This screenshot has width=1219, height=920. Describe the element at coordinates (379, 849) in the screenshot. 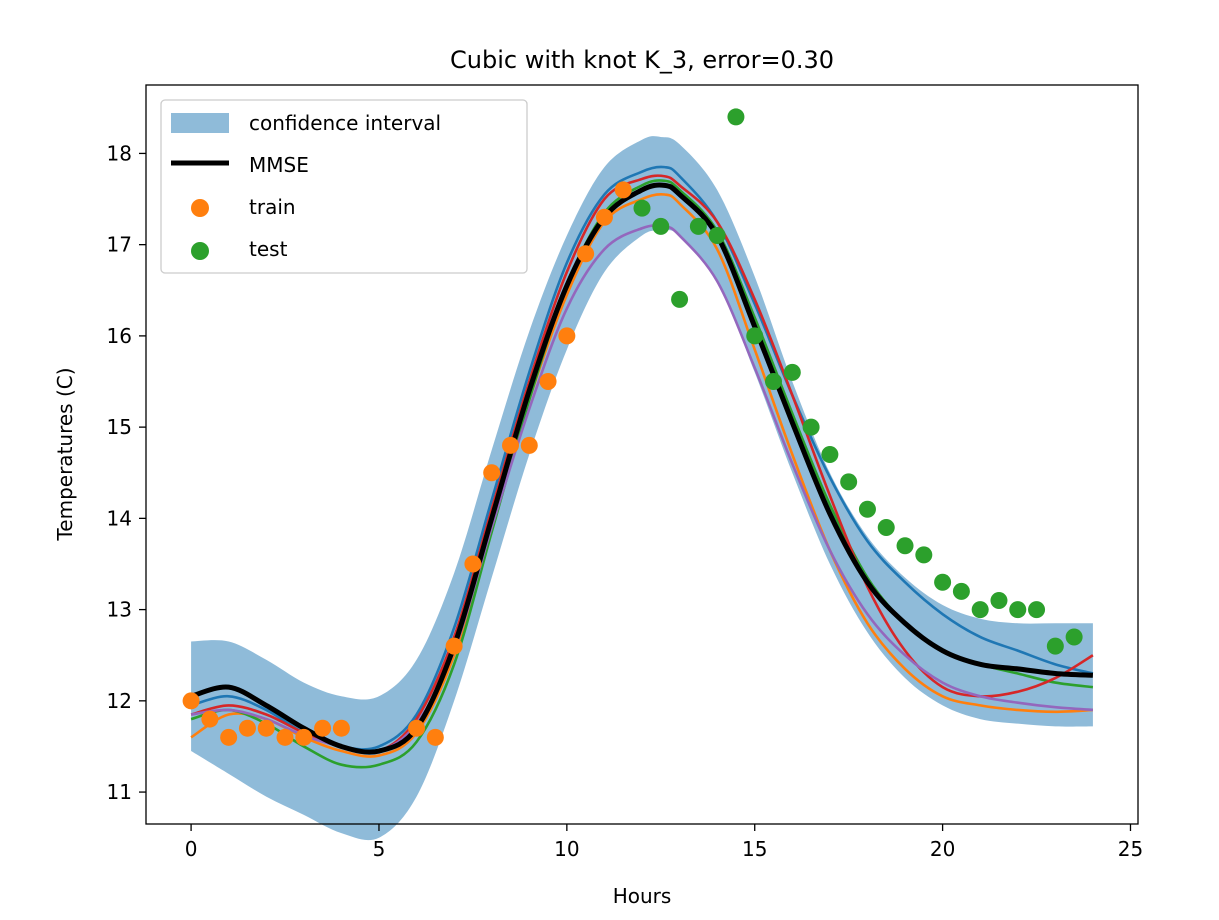

I see `x-tick-label: 5` at that location.